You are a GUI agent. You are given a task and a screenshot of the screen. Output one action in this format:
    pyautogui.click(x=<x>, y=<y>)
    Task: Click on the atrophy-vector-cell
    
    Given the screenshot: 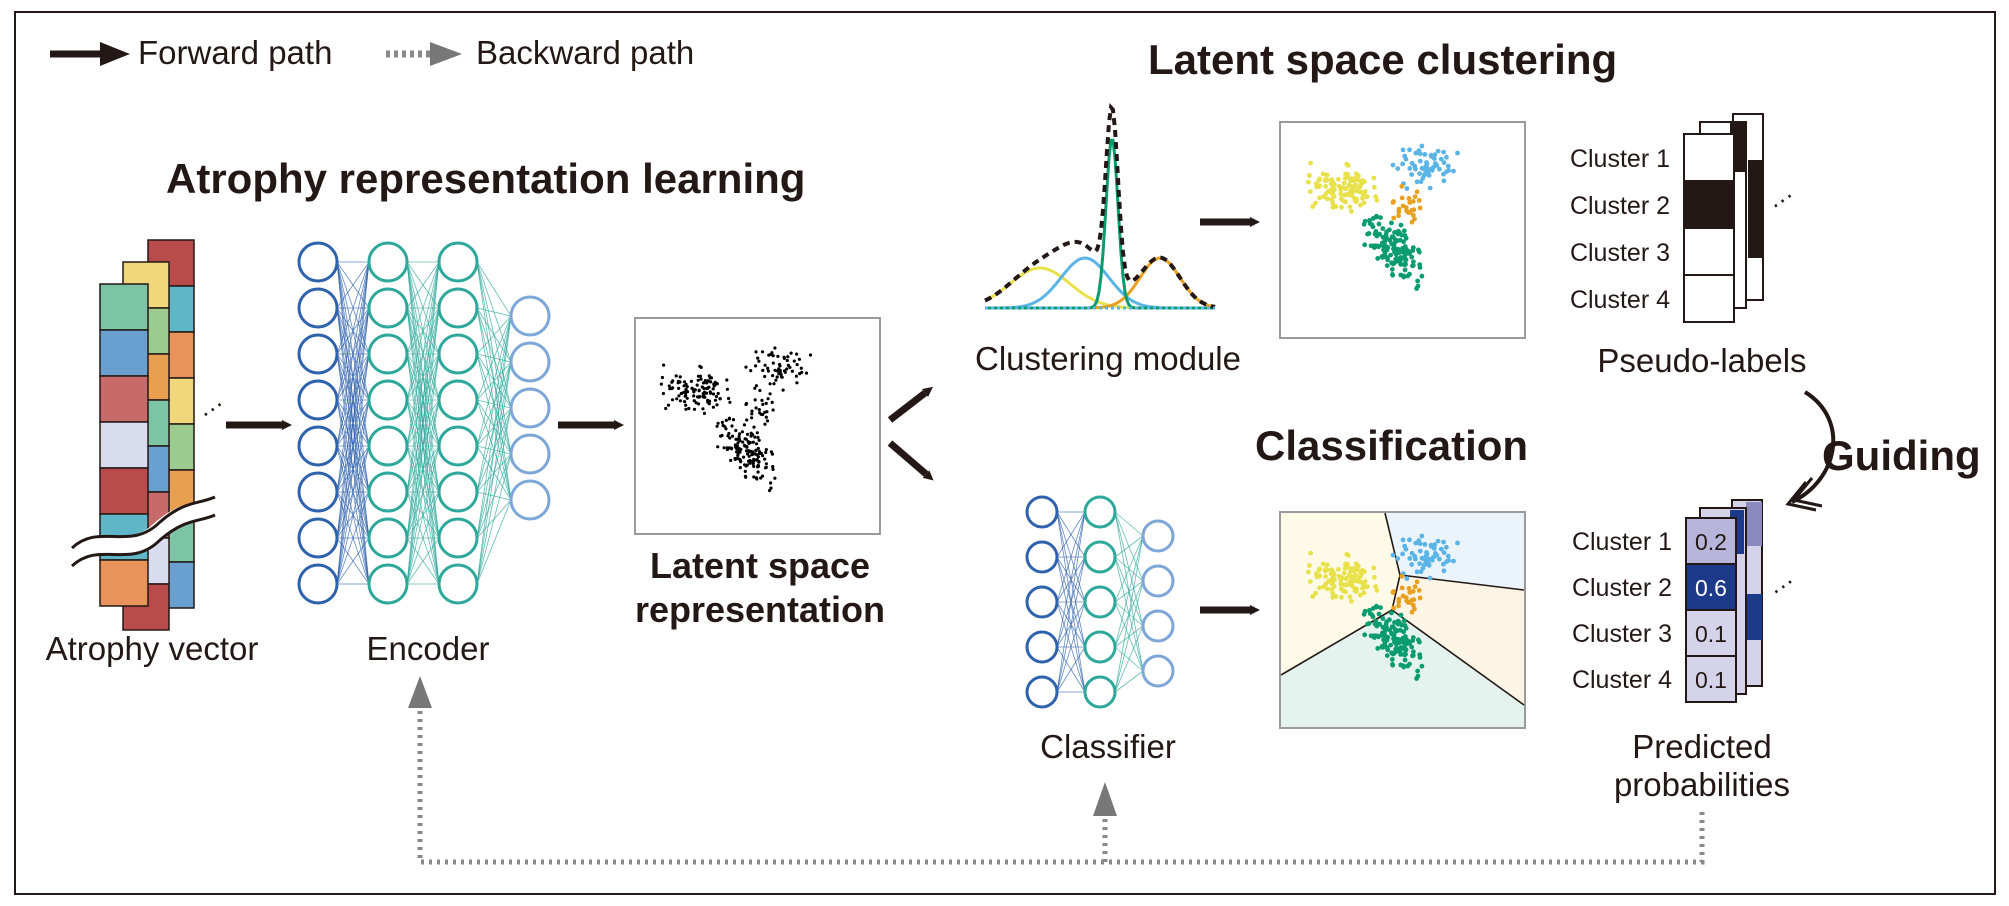 What is the action you would take?
    pyautogui.click(x=124, y=307)
    